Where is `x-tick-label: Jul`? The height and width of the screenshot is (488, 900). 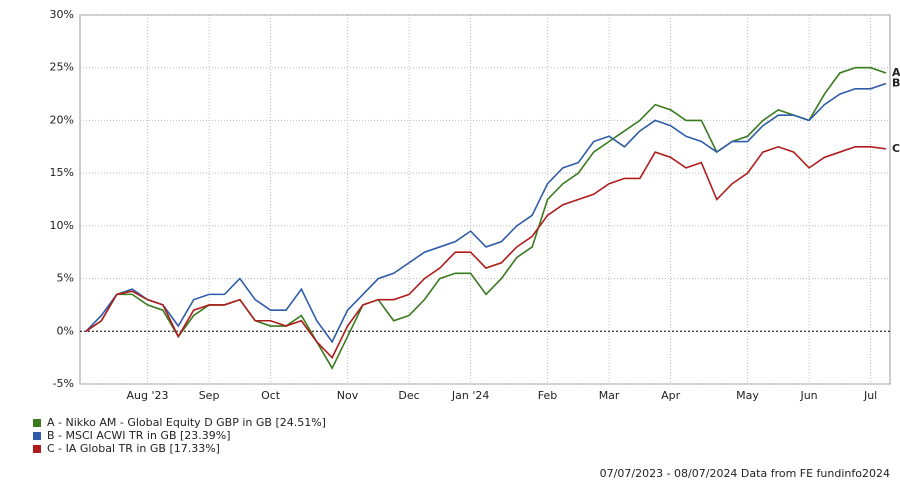
x-tick-label: Jul is located at coordinates (870, 395).